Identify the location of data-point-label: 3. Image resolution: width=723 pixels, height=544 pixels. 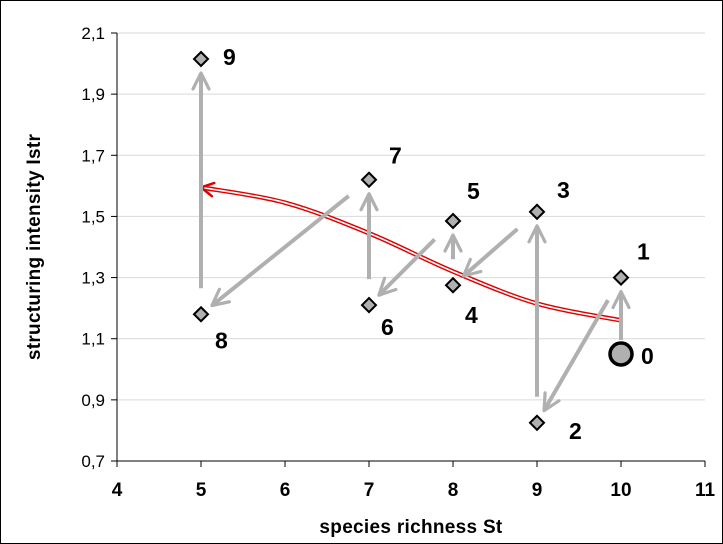
(563, 190).